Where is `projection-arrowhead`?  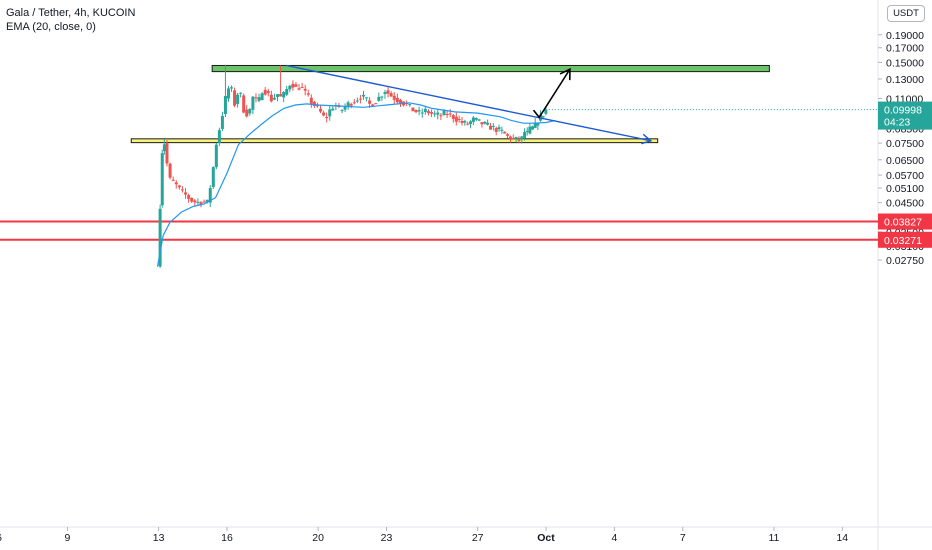
projection-arrowhead is located at coordinates (565, 74).